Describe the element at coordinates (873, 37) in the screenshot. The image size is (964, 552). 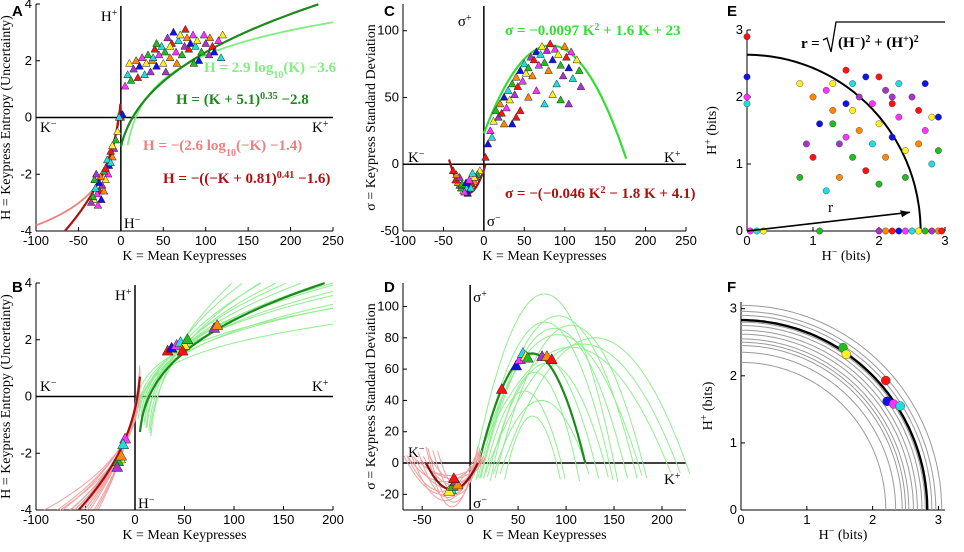
I see `radius-formula: r = (H−)2 + (H+)2` at that location.